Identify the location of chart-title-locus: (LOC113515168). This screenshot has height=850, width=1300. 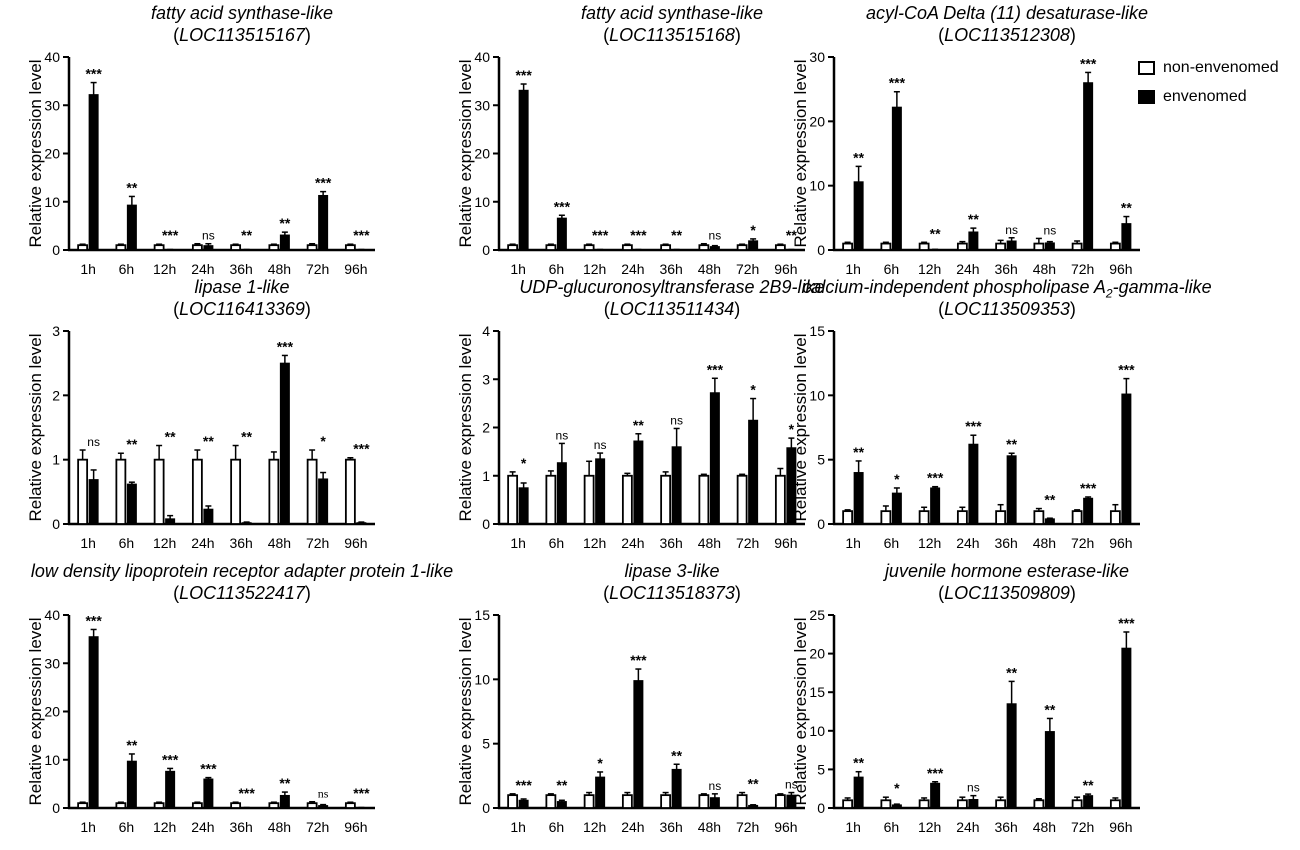
(672, 35).